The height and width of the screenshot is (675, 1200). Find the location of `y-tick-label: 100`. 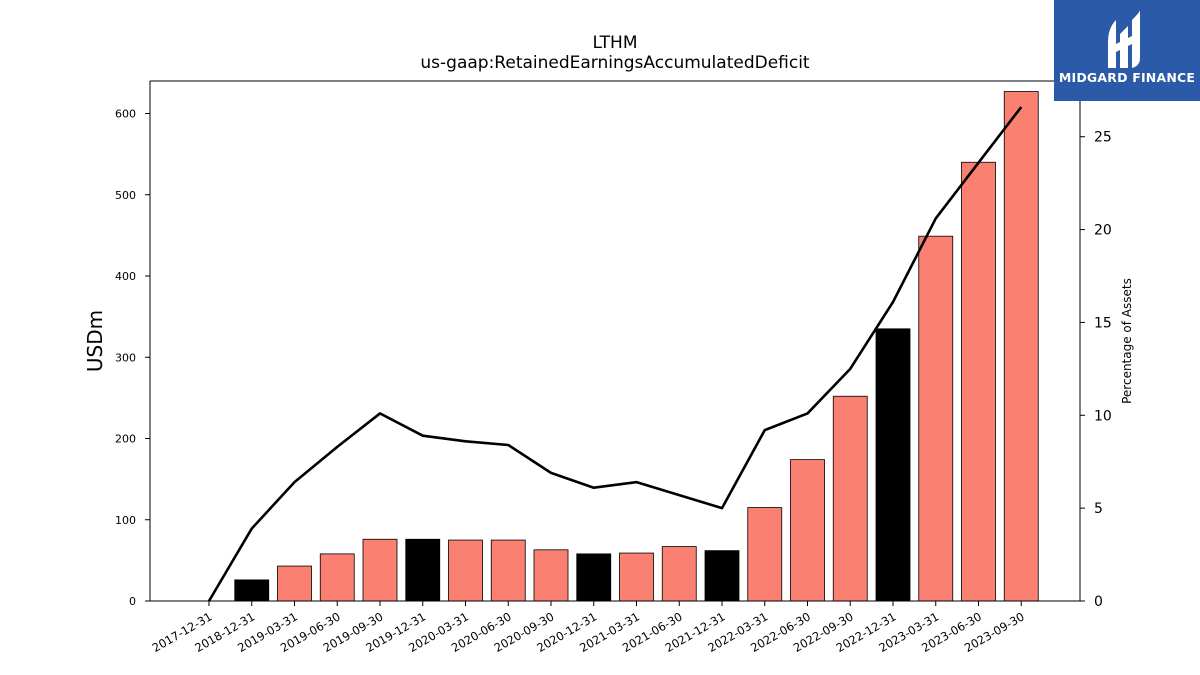

y-tick-label: 100 is located at coordinates (125, 520).